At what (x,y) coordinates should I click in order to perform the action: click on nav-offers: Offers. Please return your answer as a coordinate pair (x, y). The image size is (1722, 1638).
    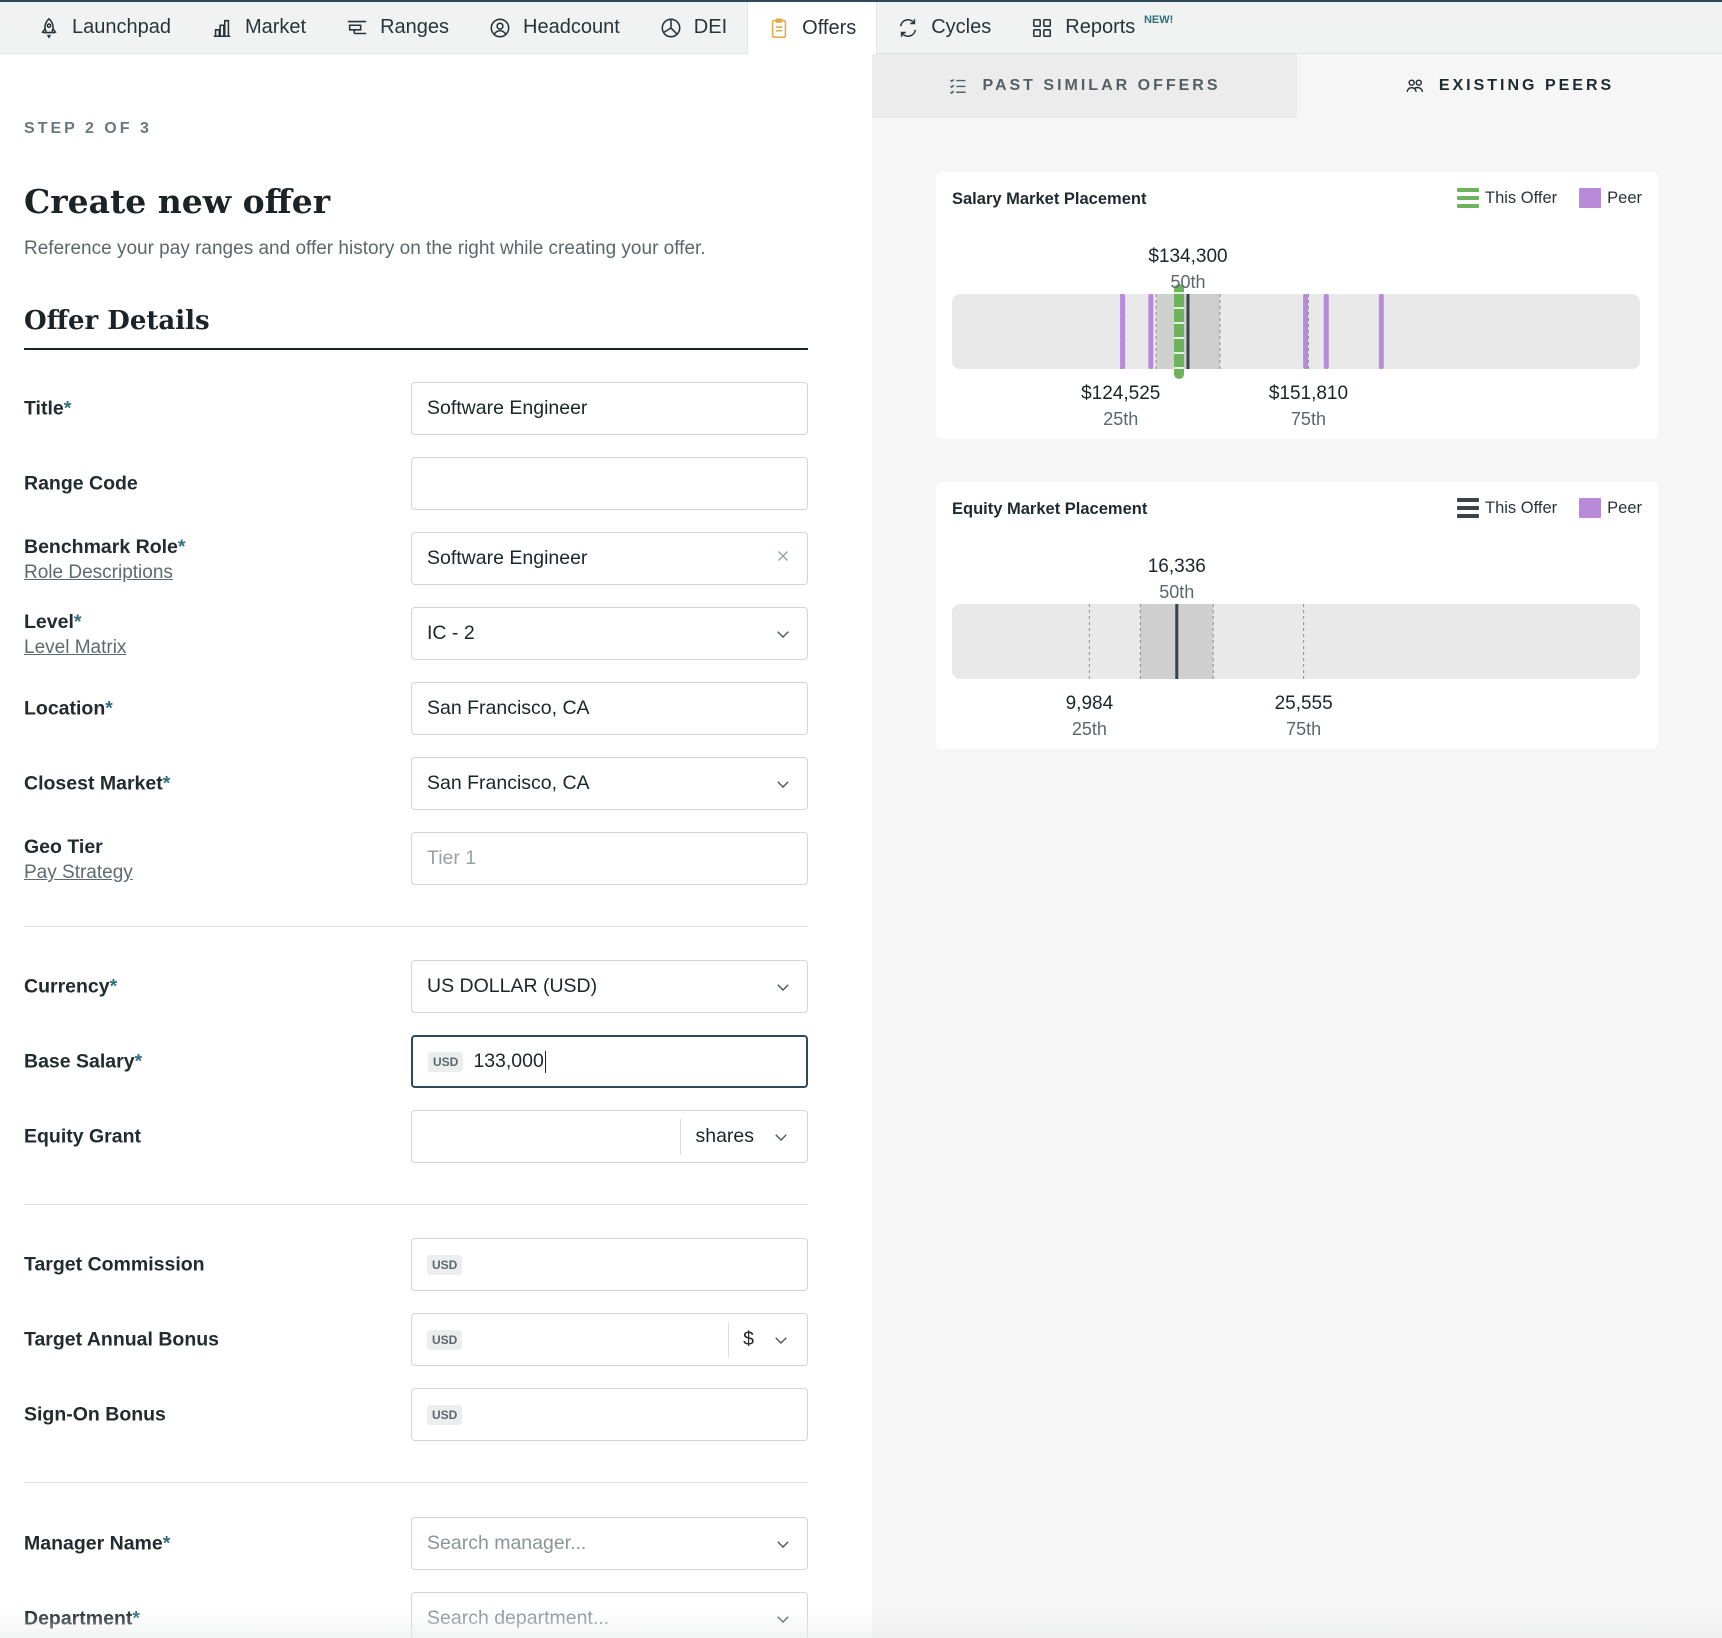
    Looking at the image, I should click on (812, 28).